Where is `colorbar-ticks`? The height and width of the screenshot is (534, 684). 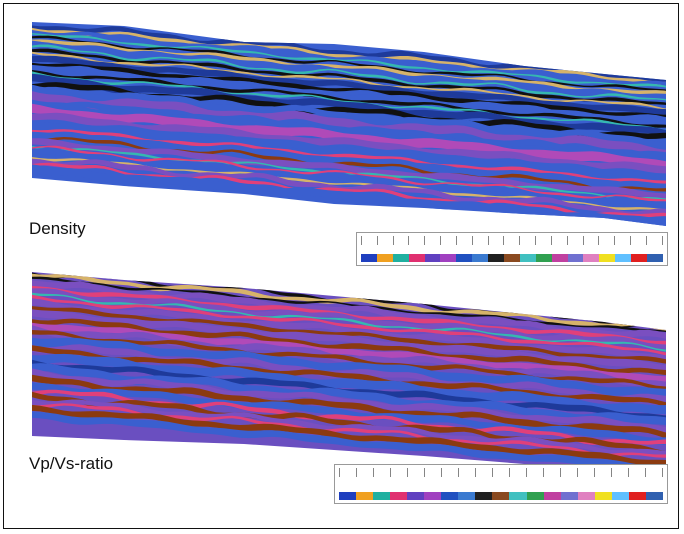
colorbar-ticks is located at coordinates (512, 242).